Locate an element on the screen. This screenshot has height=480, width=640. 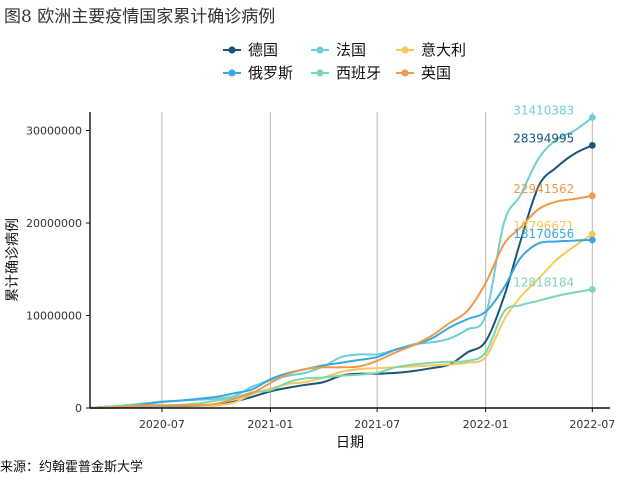
legend-label: 俄罗斯 is located at coordinates (270, 73).